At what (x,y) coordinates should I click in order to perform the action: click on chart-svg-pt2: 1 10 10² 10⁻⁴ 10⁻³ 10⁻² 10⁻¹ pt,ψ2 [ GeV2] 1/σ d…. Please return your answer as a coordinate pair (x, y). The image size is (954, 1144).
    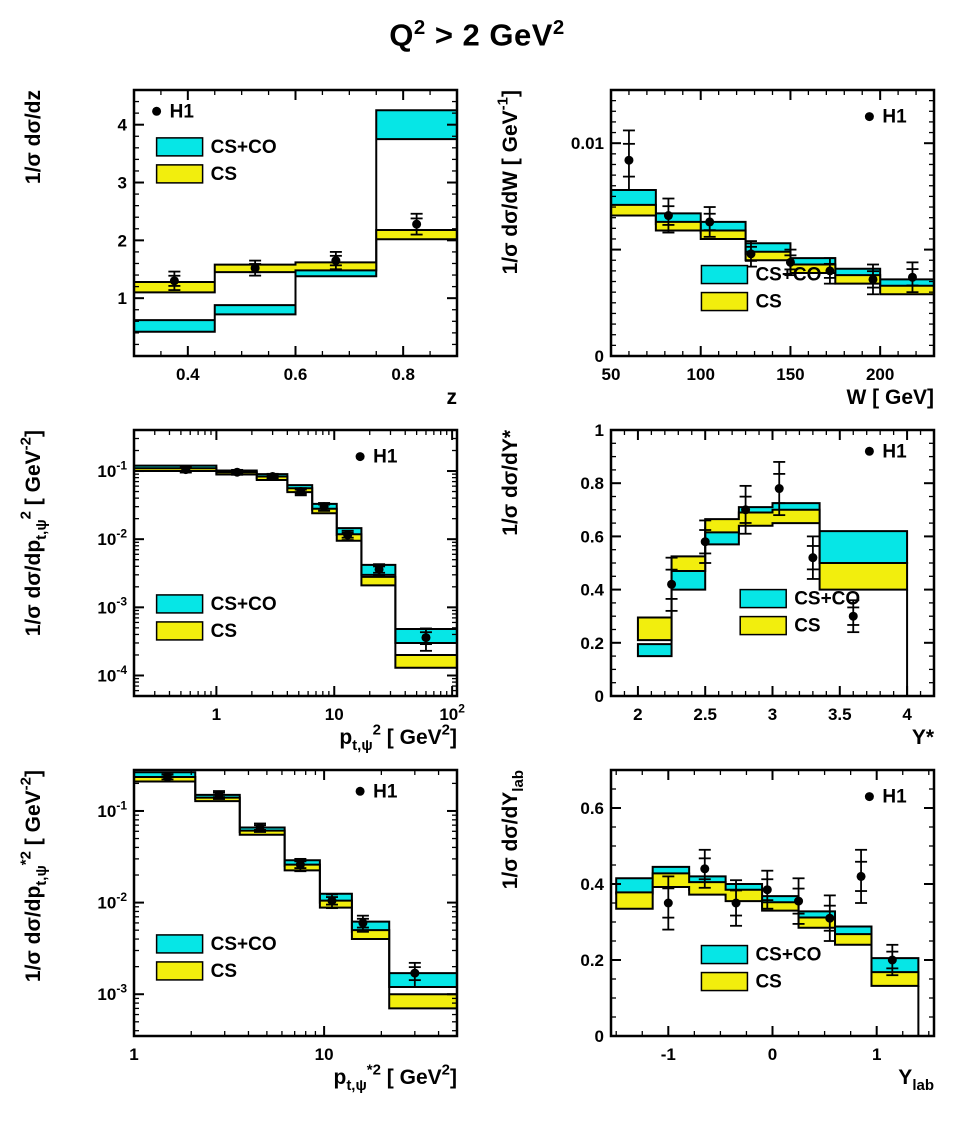
    Looking at the image, I should click on (241, 591).